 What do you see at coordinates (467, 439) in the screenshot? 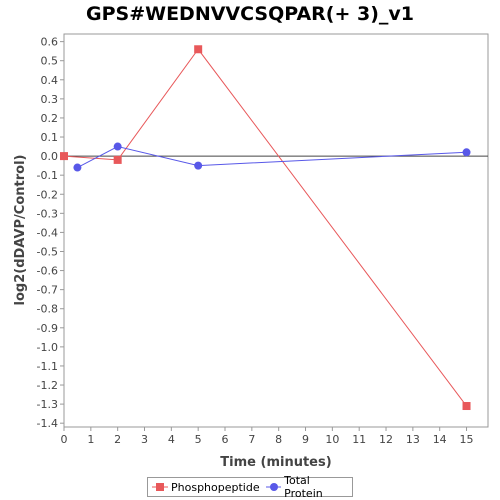
I see `x-tick-label: 15` at bounding box center [467, 439].